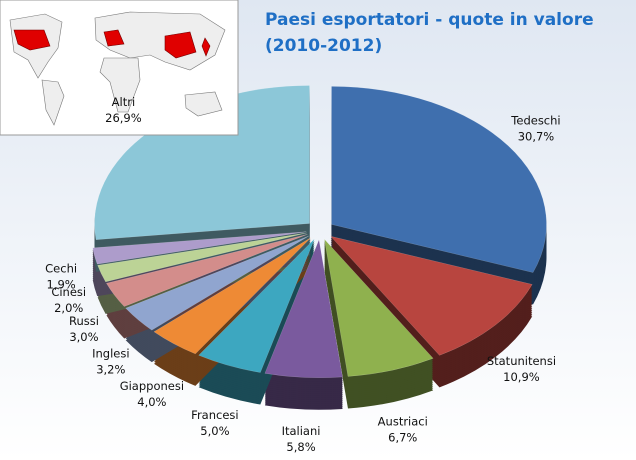  Describe the element at coordinates (83, 337) in the screenshot. I see `slice-value-label: 3,0%` at that location.